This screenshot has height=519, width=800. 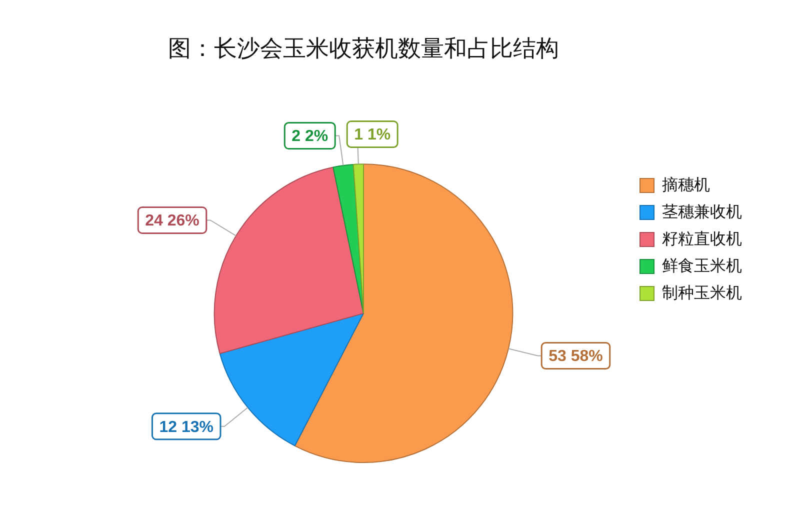 I want to click on legend-label: 摘穗机, so click(x=686, y=185).